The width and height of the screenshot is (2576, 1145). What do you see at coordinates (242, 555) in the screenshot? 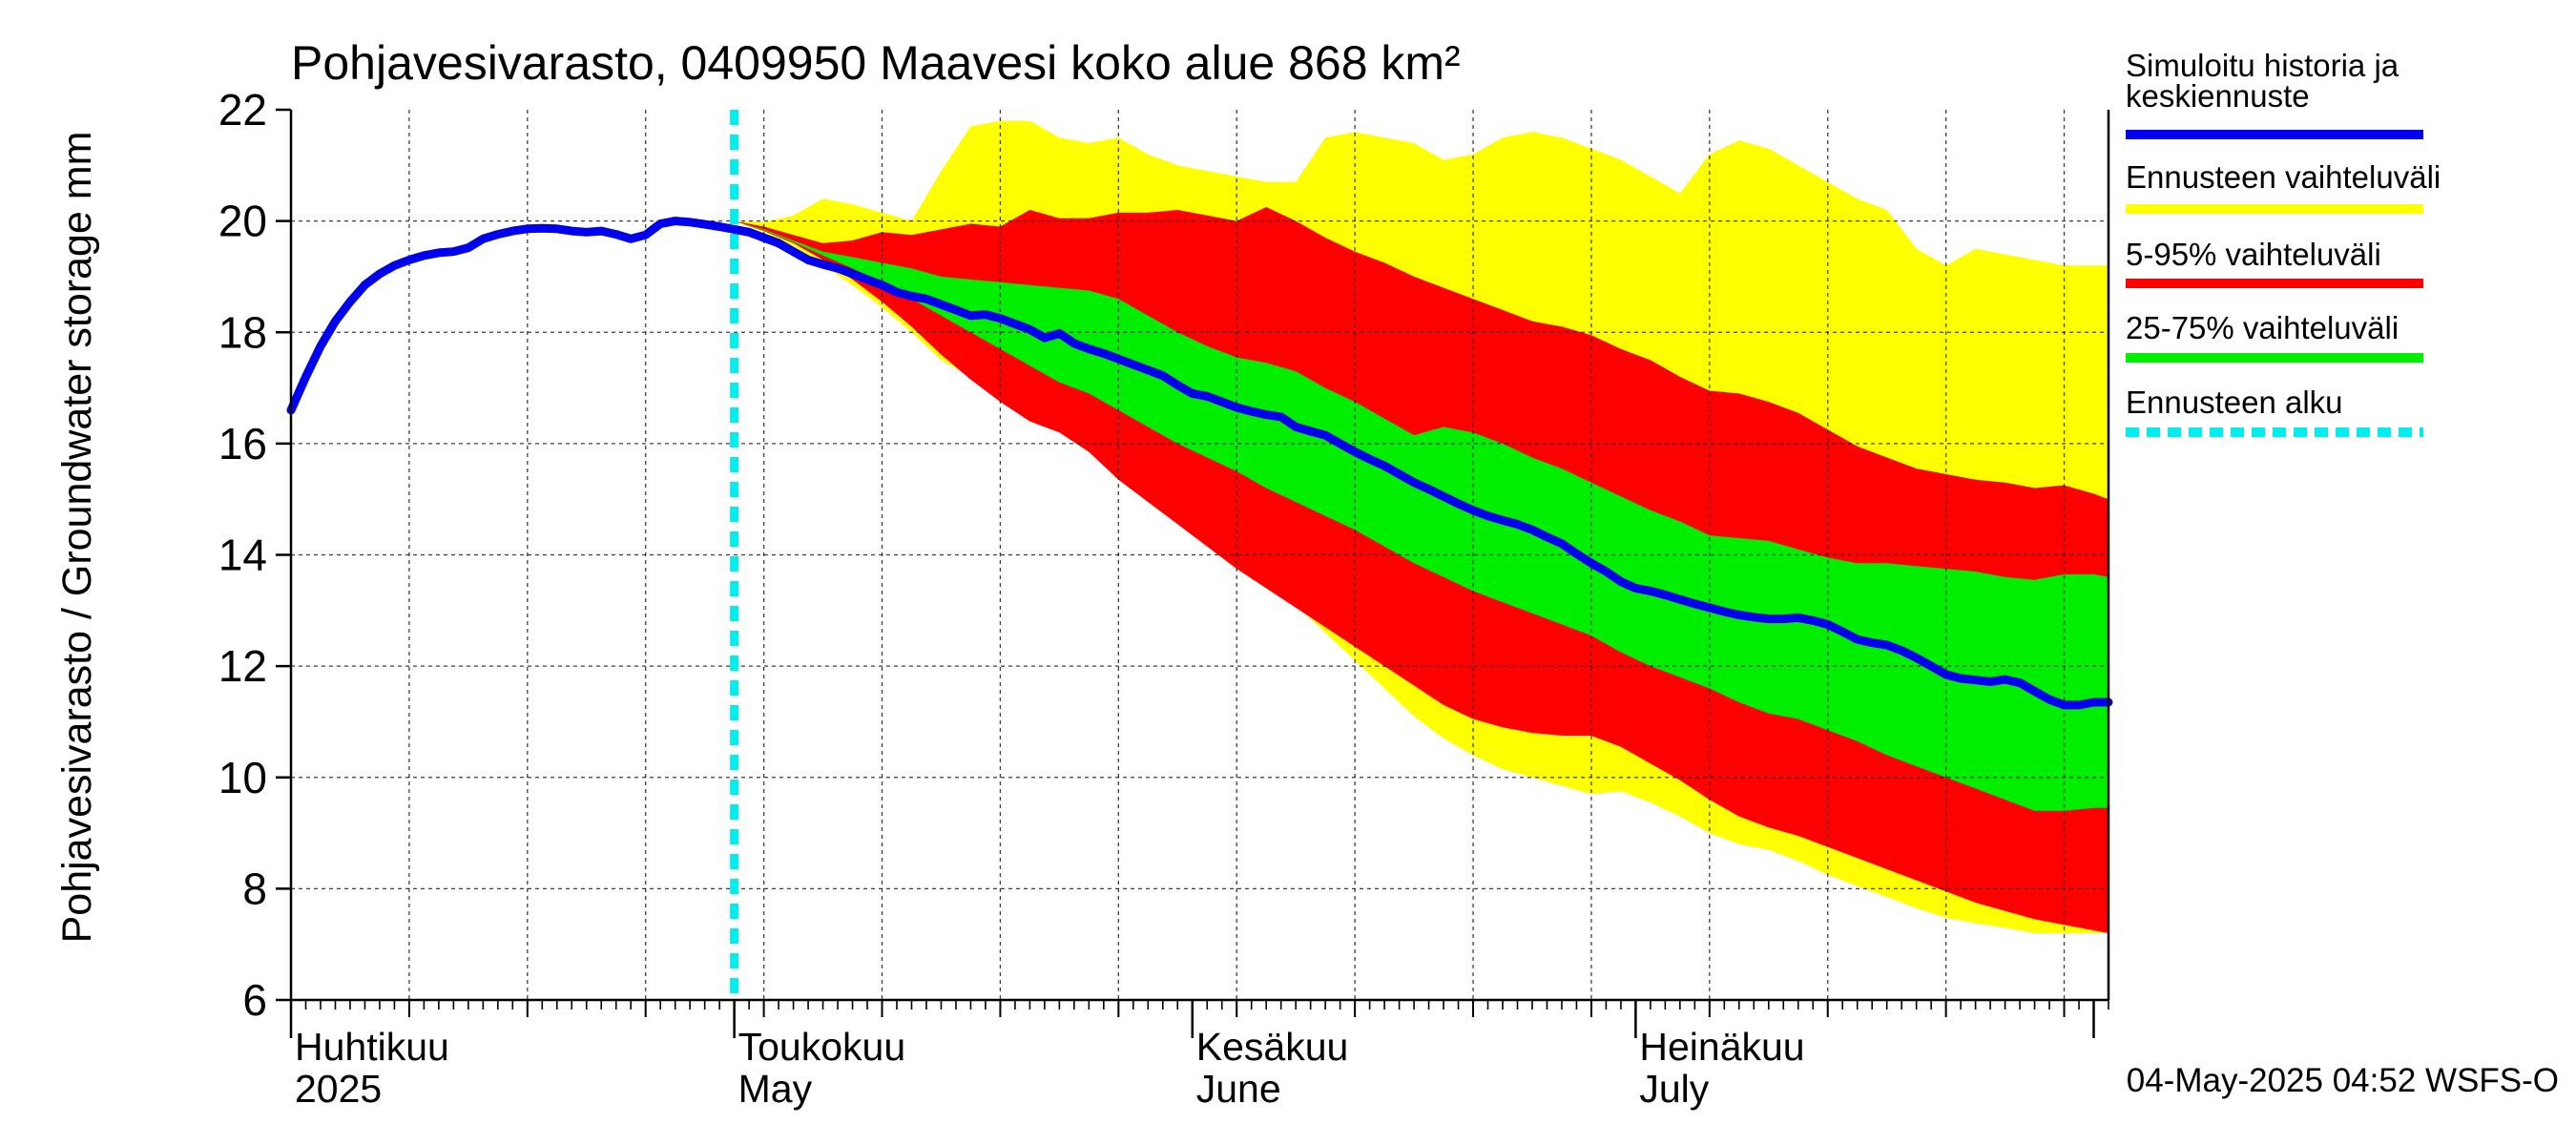
I see `y-tick-label-14: 14` at bounding box center [242, 555].